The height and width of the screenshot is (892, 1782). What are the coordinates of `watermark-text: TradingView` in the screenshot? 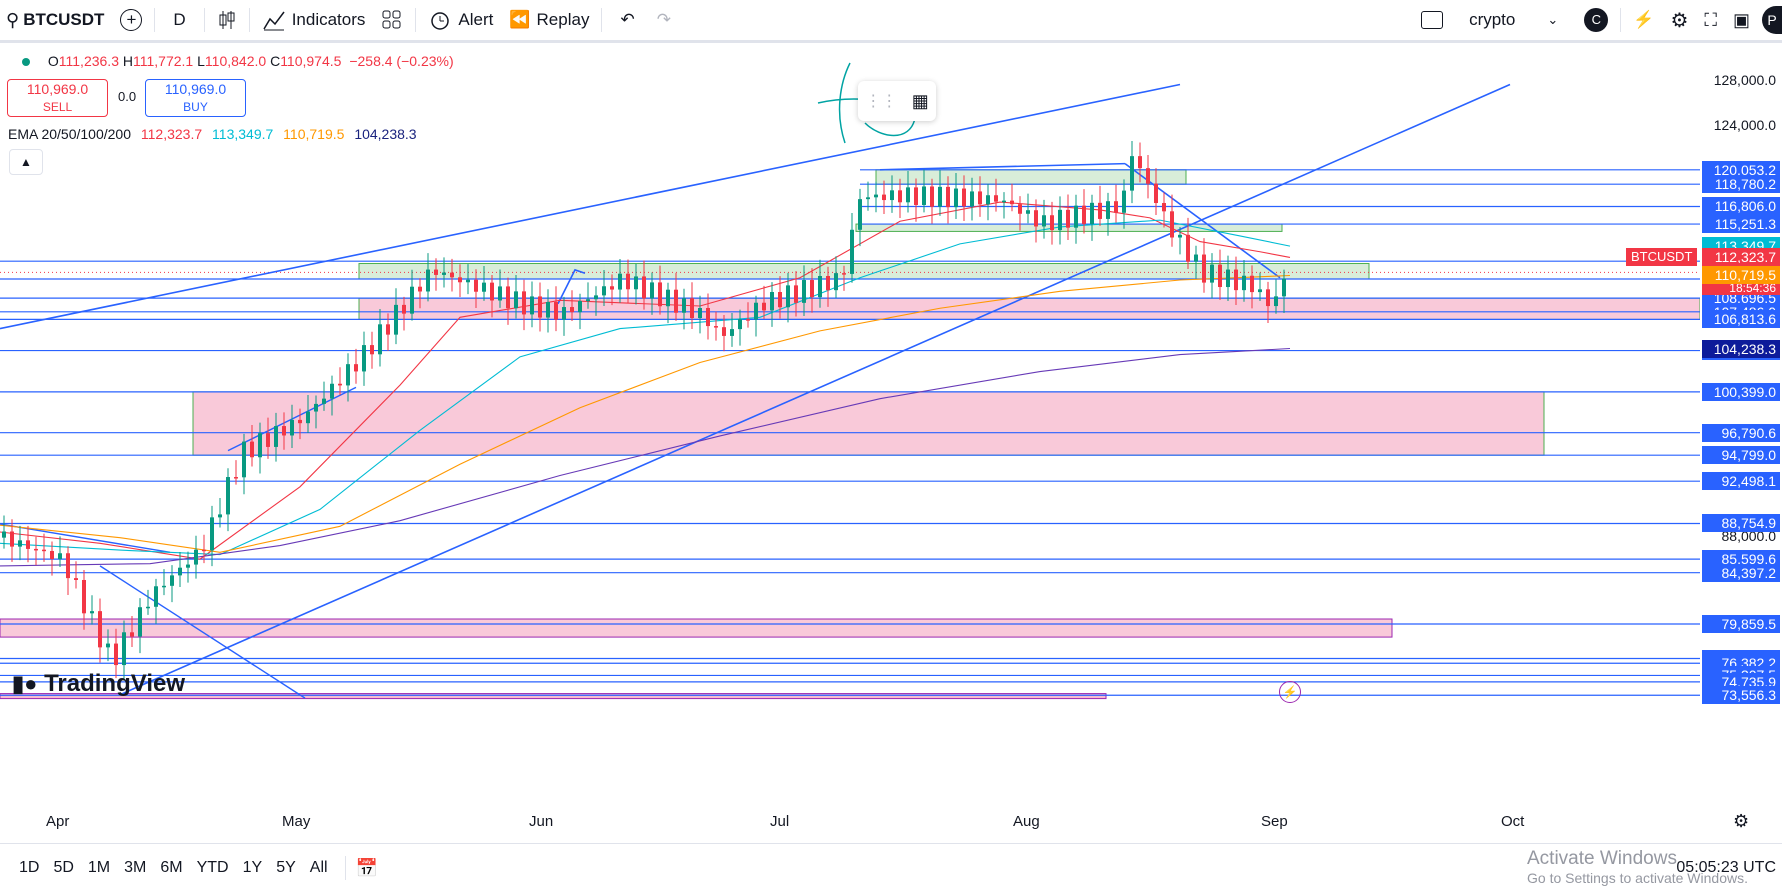 It's located at (115, 683).